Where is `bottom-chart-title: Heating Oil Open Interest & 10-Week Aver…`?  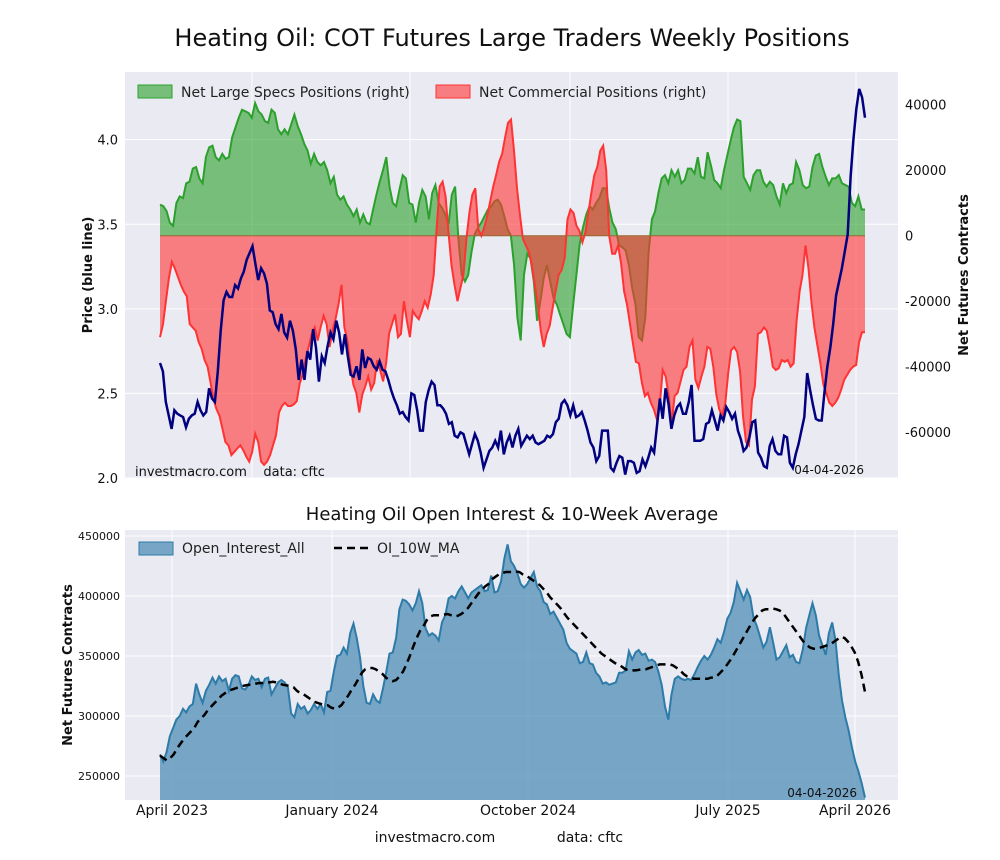
bottom-chart-title: Heating Oil Open Interest & 10-Week Aver… is located at coordinates (512, 514).